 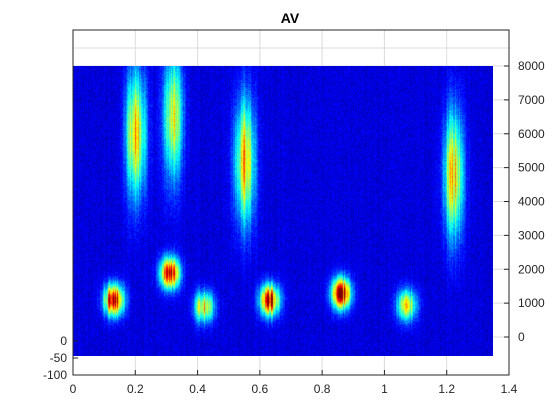 I want to click on x-tick-label: 0.6, so click(x=260, y=389).